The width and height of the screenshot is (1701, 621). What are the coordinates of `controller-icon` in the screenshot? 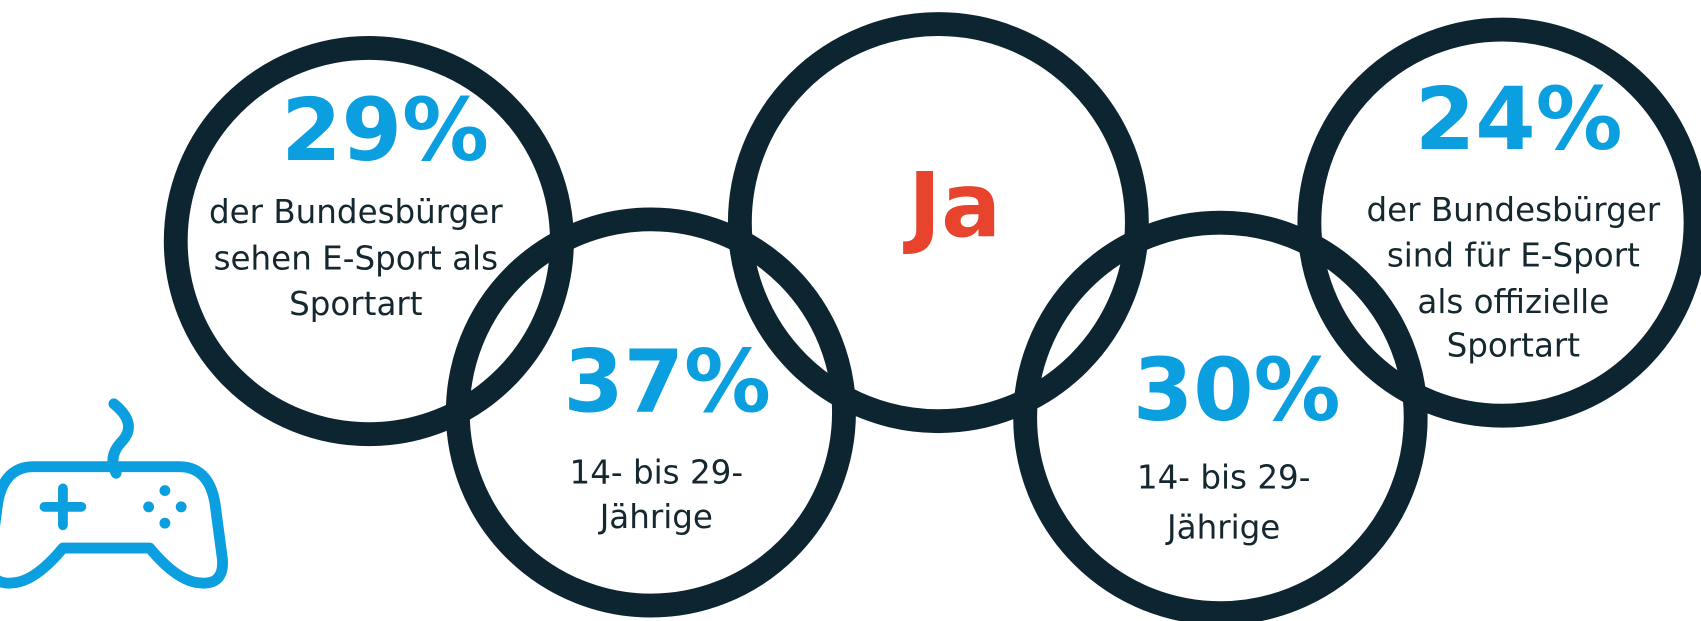 It's located at (114, 493).